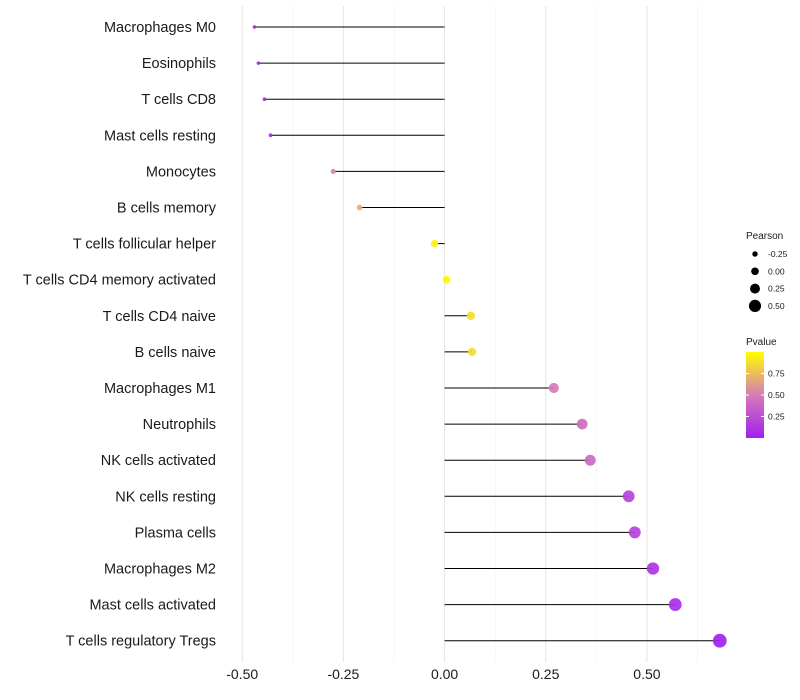 The image size is (800, 700). I want to click on colorbar-label: 0.25, so click(776, 417).